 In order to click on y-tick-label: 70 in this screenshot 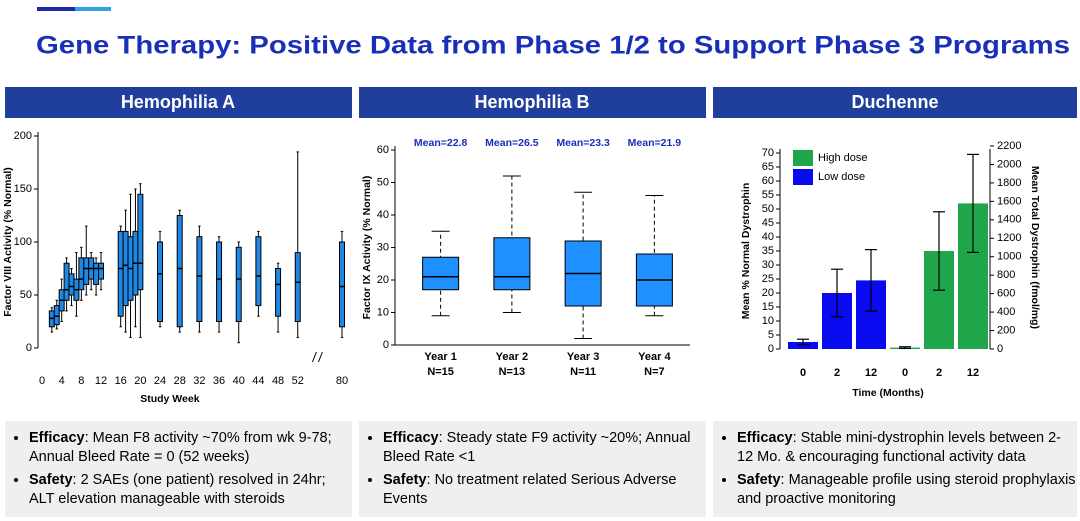, I will do `click(768, 153)`.